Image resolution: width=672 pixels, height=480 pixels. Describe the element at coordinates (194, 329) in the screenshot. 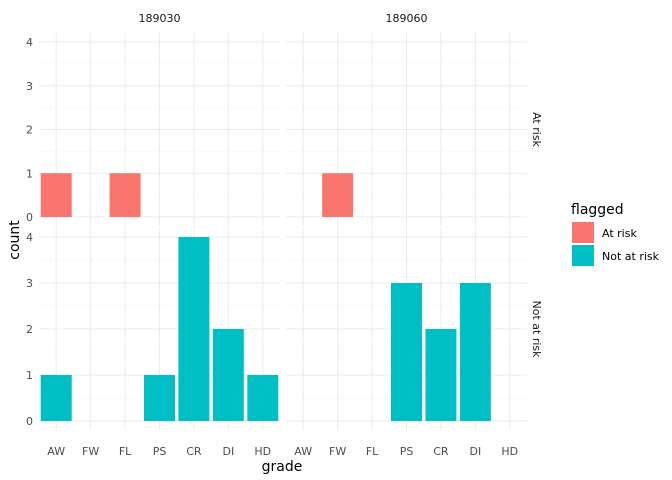

I see `bar-189030-not-at-risk-cr` at that location.